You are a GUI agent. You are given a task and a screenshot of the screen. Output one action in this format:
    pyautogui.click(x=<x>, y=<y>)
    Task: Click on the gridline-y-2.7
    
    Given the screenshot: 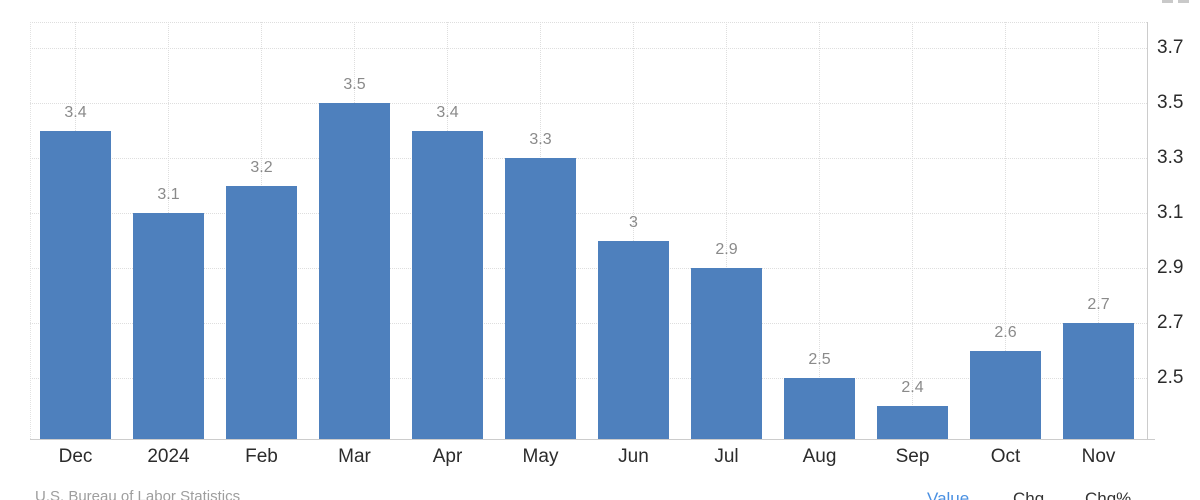 What is the action you would take?
    pyautogui.click(x=588, y=323)
    